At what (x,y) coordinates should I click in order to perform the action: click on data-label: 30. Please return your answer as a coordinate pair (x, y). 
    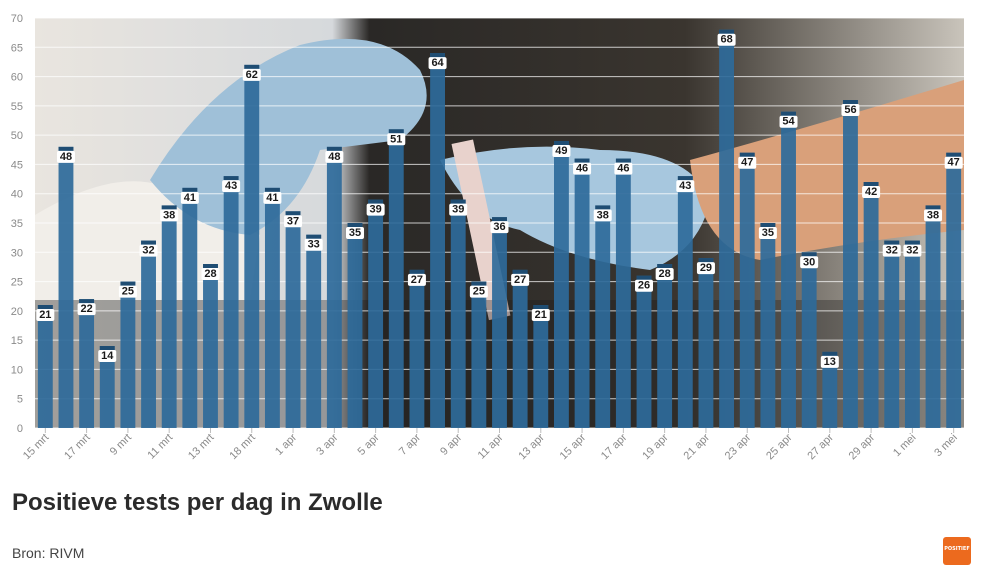
    Looking at the image, I should click on (809, 262).